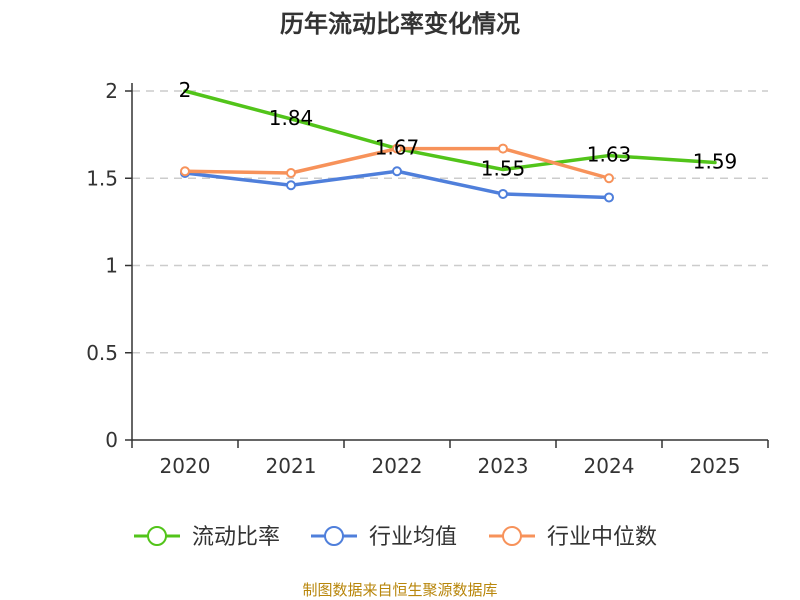 This screenshot has width=800, height=600. What do you see at coordinates (291, 118) in the screenshot?
I see `data-label: 1.84` at bounding box center [291, 118].